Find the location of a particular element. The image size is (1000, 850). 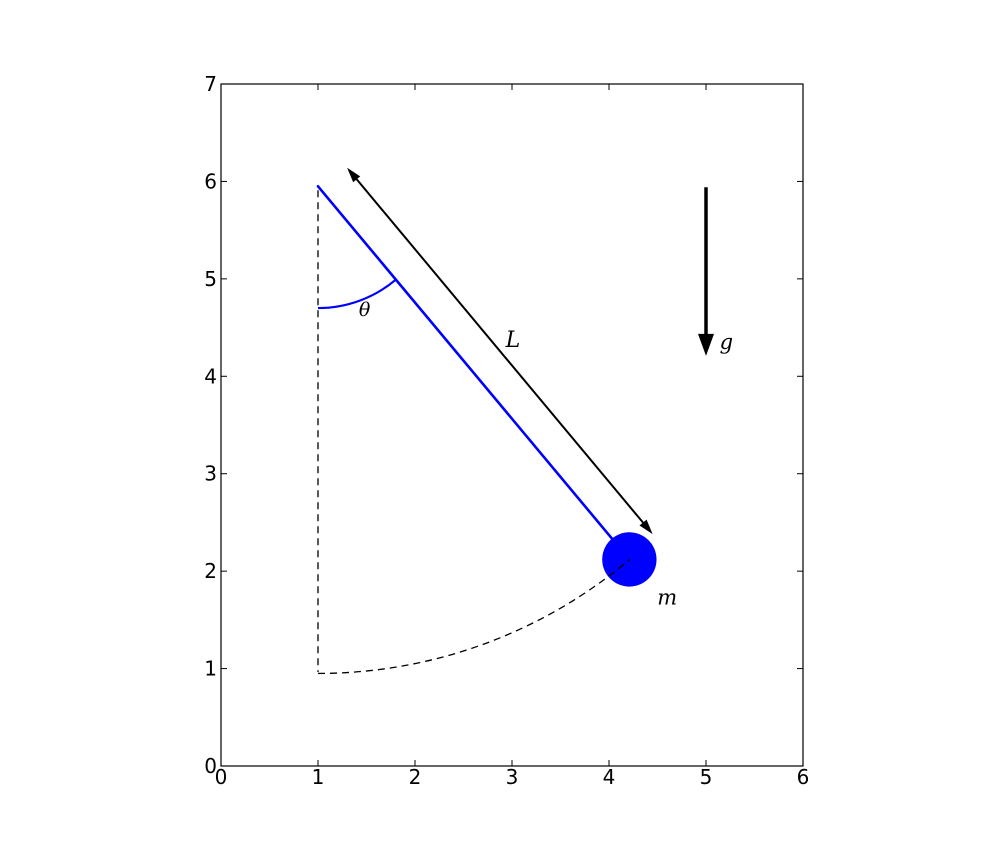

x-tick-label: 2 is located at coordinates (415, 777).